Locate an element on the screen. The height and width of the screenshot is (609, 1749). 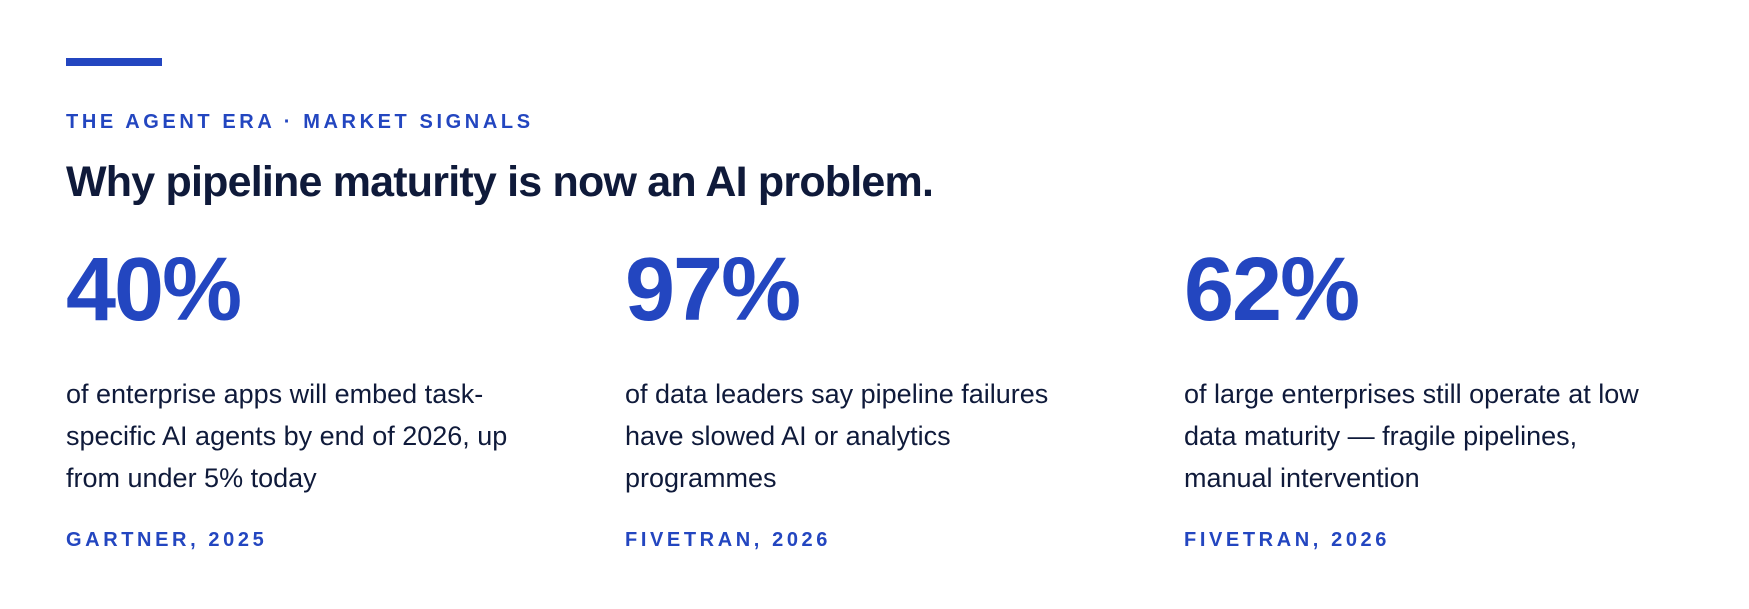
accent-rule is located at coordinates (114, 62).